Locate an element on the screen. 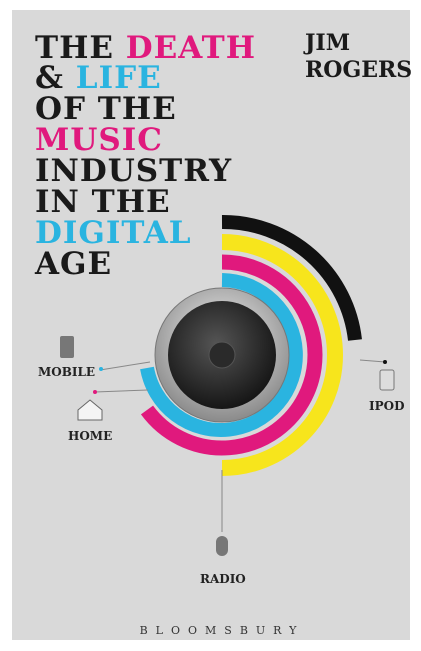  label: IPOD is located at coordinates (387, 406).